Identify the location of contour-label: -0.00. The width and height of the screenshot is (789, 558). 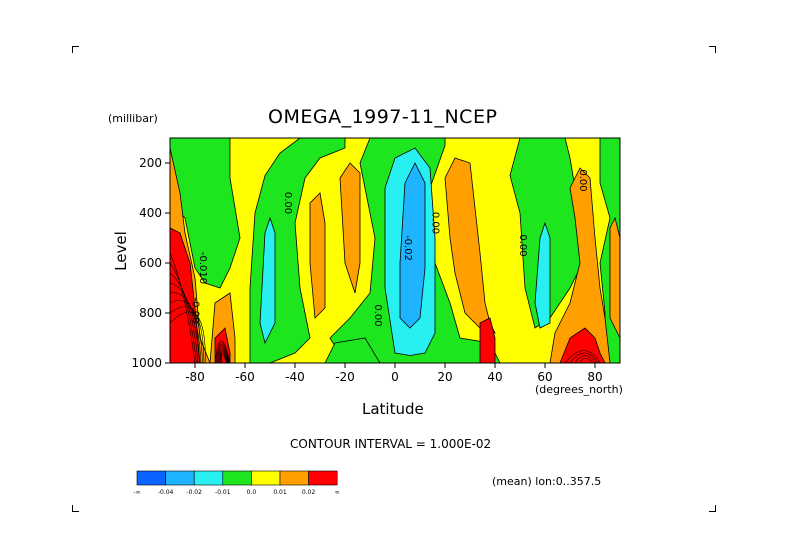
(195, 311).